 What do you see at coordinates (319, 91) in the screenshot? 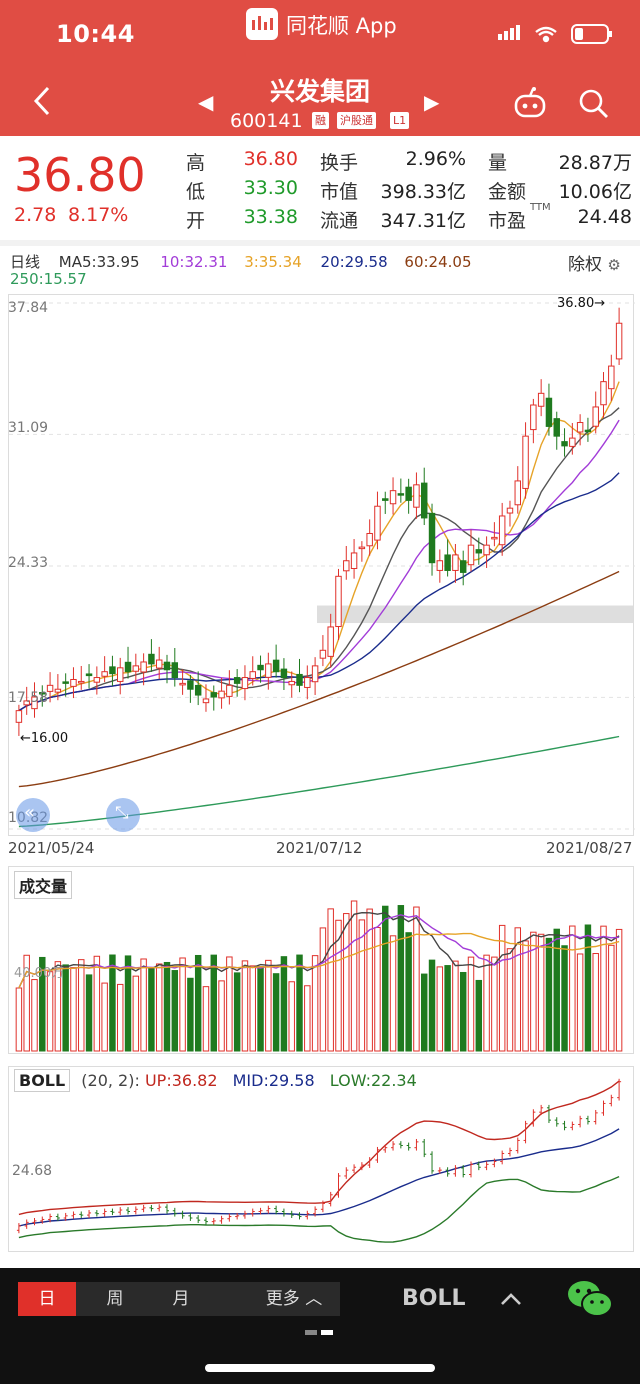
I see `stock-name: 兴发集团` at bounding box center [319, 91].